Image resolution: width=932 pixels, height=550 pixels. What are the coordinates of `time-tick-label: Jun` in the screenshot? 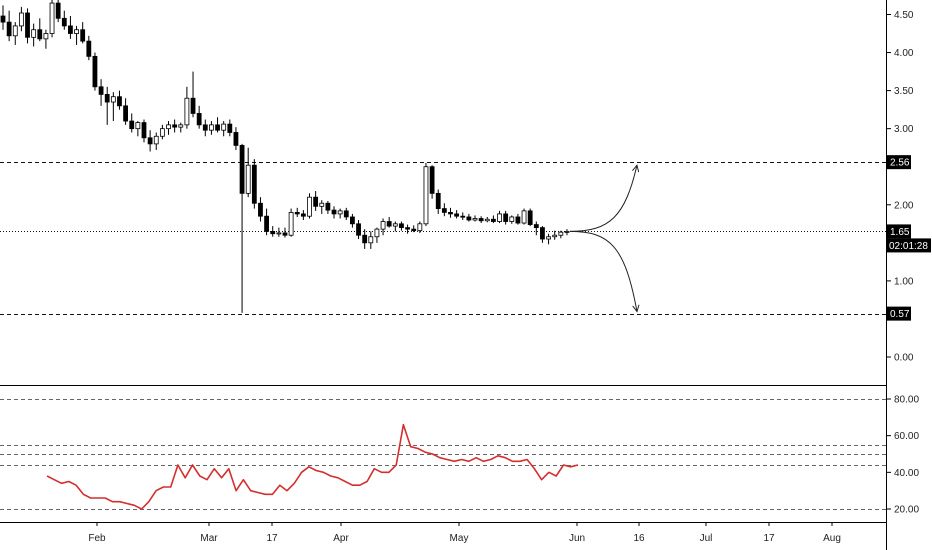 It's located at (577, 538).